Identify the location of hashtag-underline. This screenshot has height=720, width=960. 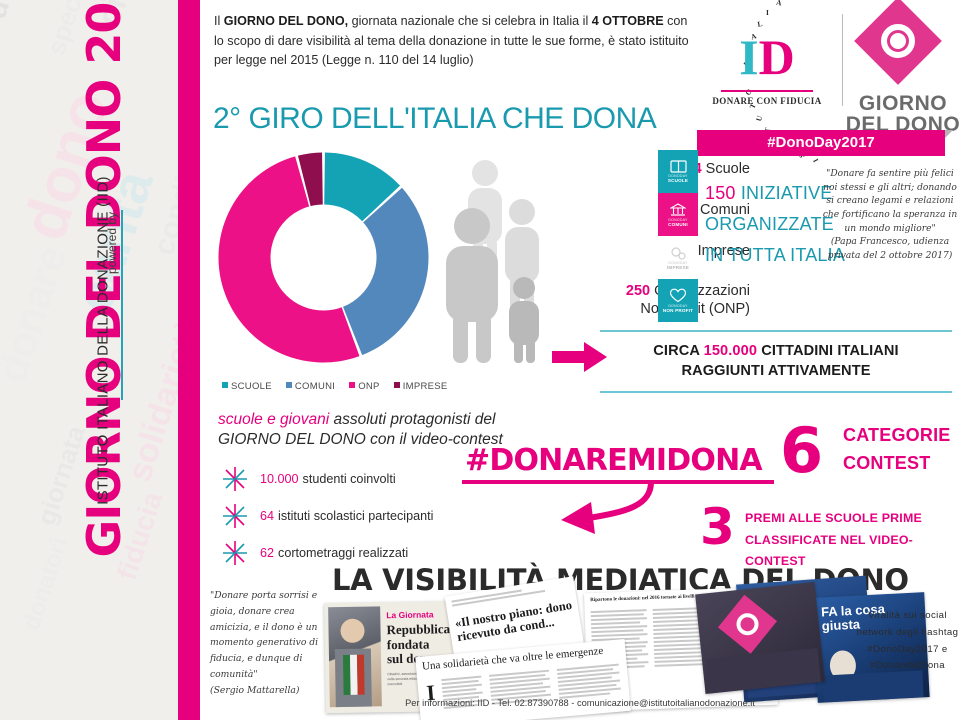
(618, 482).